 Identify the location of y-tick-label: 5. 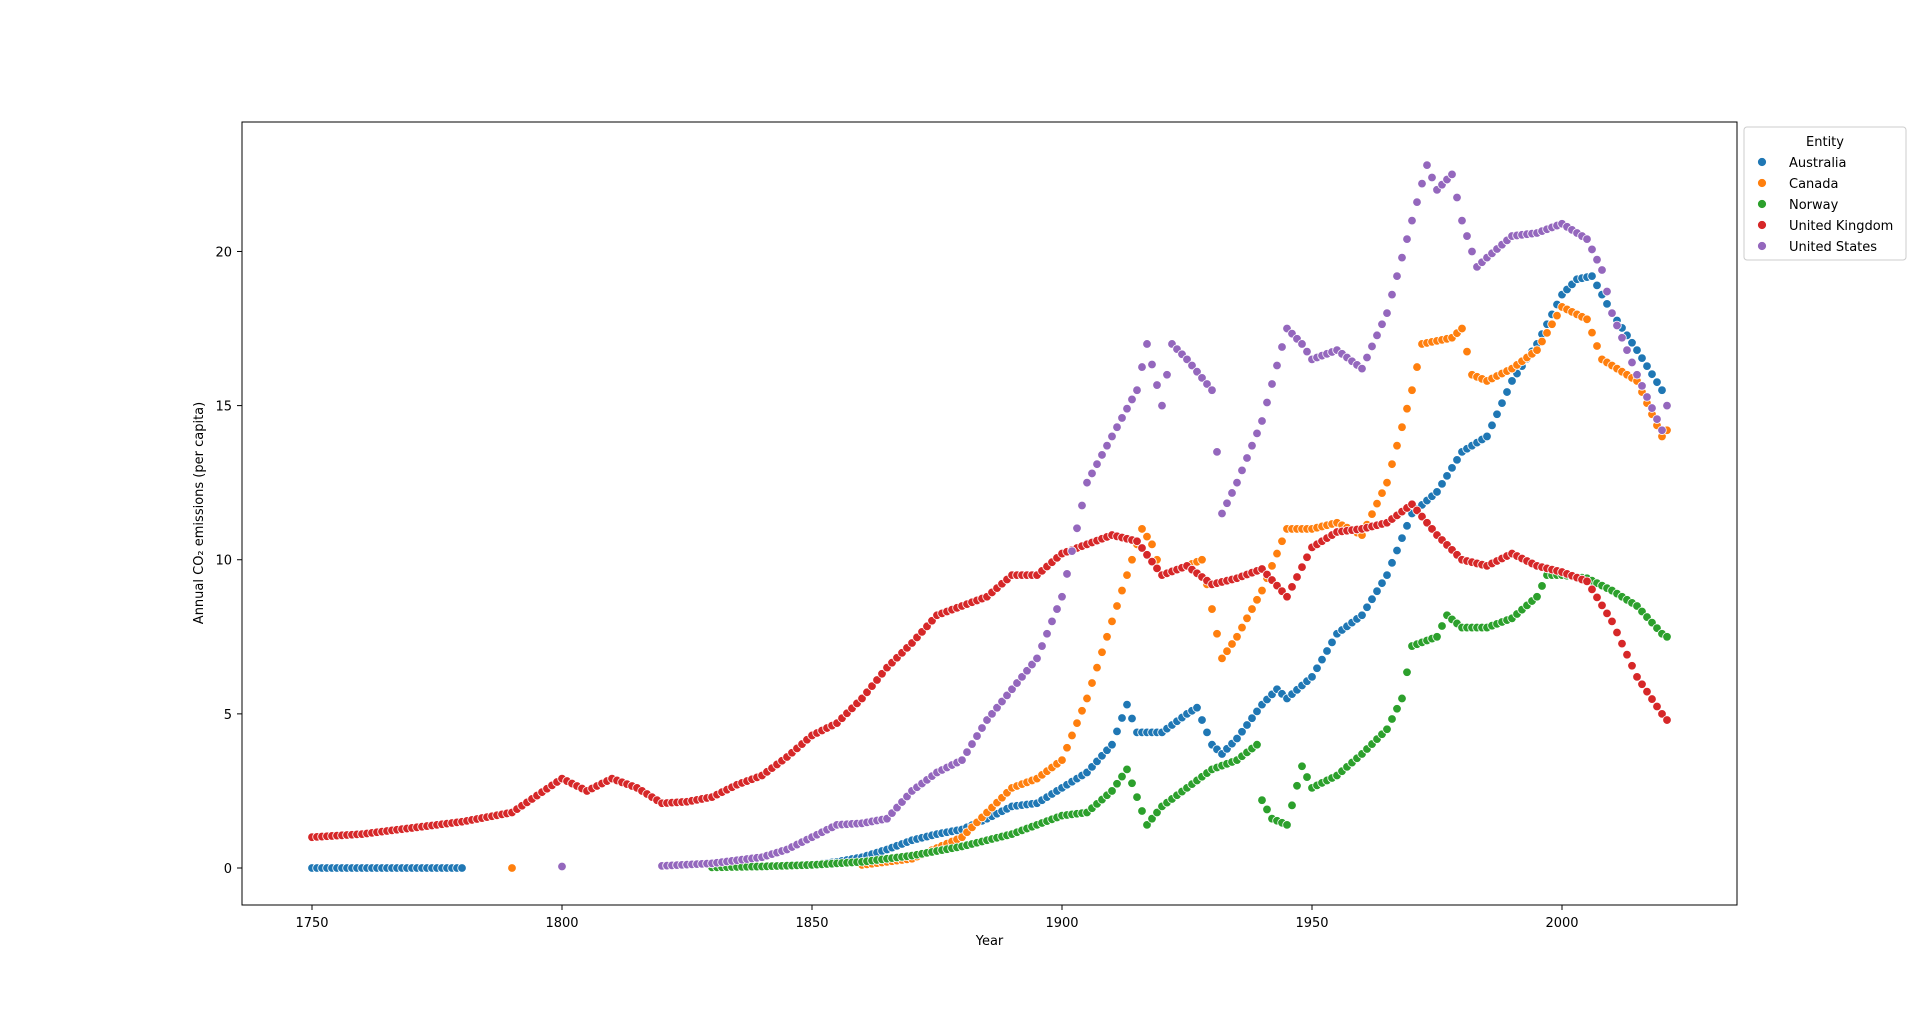
(228, 715).